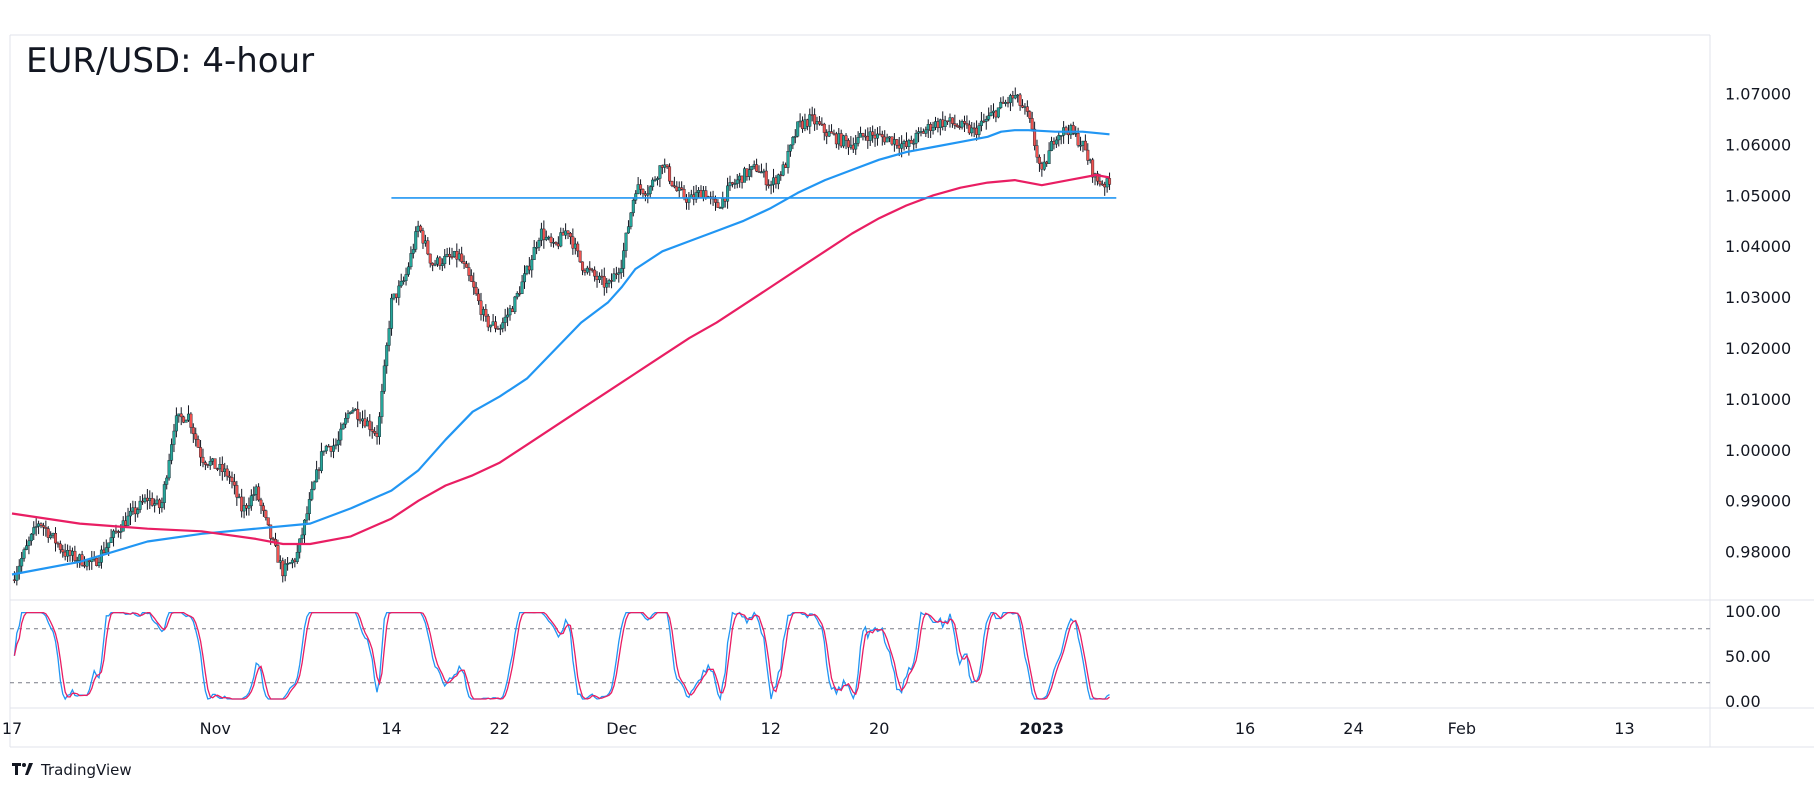  I want to click on tradingview-logo-icon, so click(22, 769).